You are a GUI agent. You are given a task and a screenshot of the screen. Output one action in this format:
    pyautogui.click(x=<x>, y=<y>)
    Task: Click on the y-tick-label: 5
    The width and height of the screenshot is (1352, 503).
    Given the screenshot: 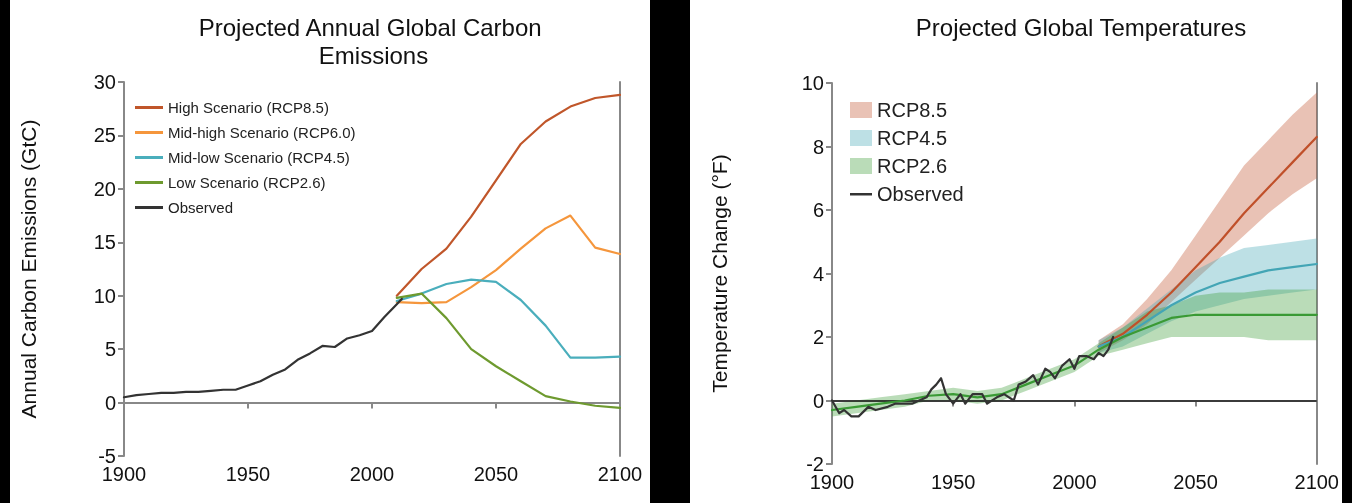 What is the action you would take?
    pyautogui.click(x=110, y=349)
    